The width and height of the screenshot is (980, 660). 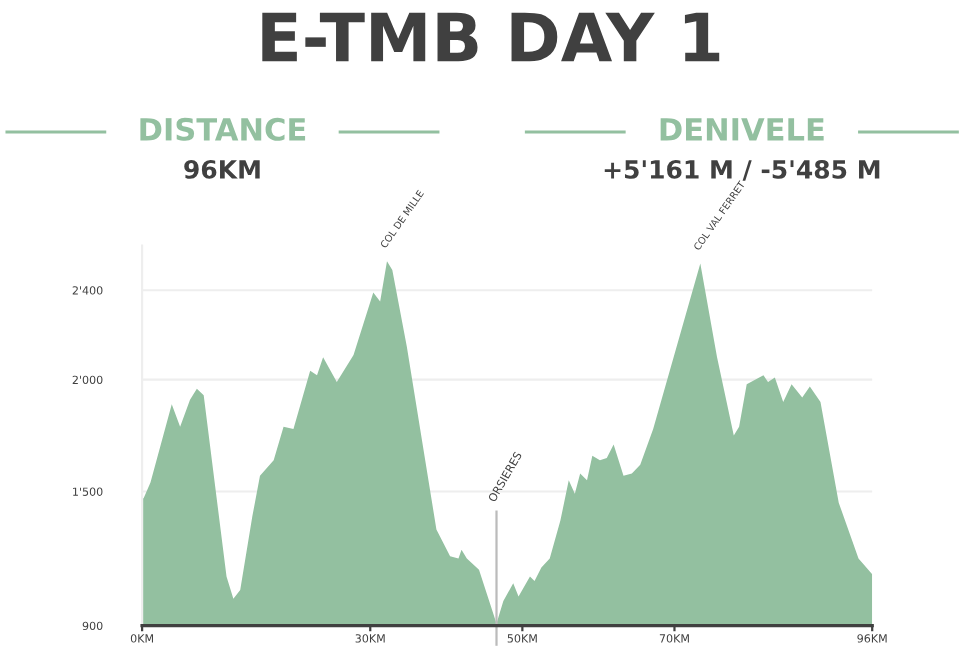 What do you see at coordinates (491, 37) in the screenshot?
I see `chart-title: E-TMB DAY 1` at bounding box center [491, 37].